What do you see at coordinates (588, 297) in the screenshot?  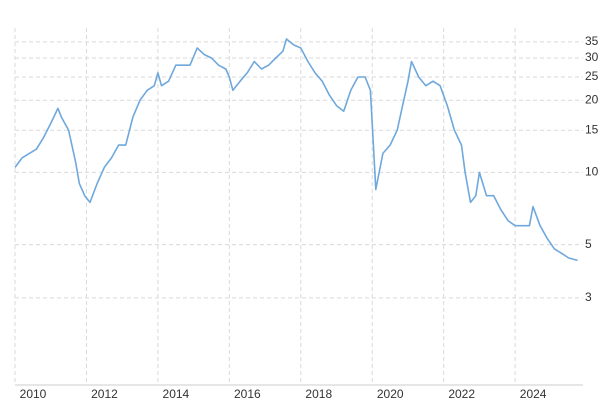 I see `y-tick-label: 3` at bounding box center [588, 297].